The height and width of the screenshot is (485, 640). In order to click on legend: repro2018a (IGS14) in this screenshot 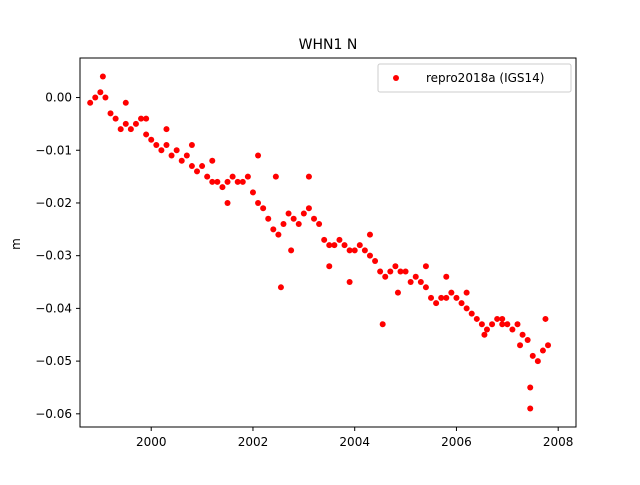, I will do `click(474, 78)`.